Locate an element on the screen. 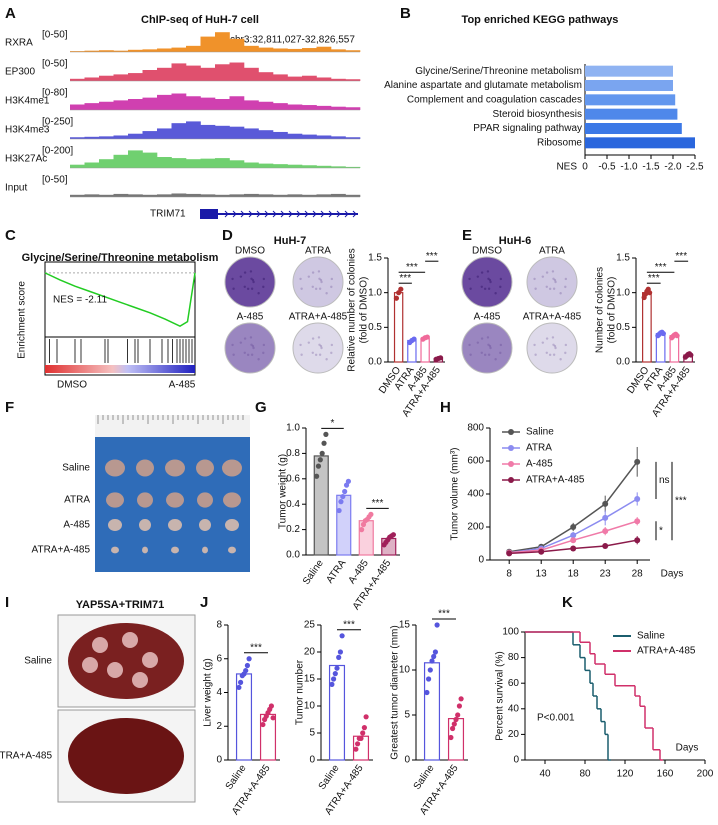 The height and width of the screenshot is (825, 718). legend-marker is located at coordinates (511, 448).